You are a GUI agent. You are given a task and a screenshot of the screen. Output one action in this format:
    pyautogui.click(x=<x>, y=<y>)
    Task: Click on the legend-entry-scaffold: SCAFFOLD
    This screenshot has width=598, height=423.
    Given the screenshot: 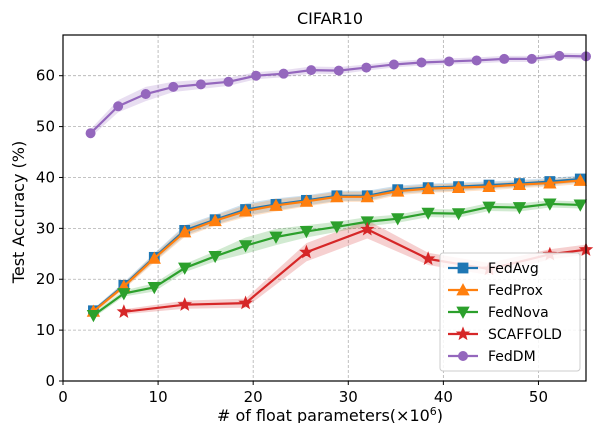 What is the action you would take?
    pyautogui.click(x=505, y=334)
    